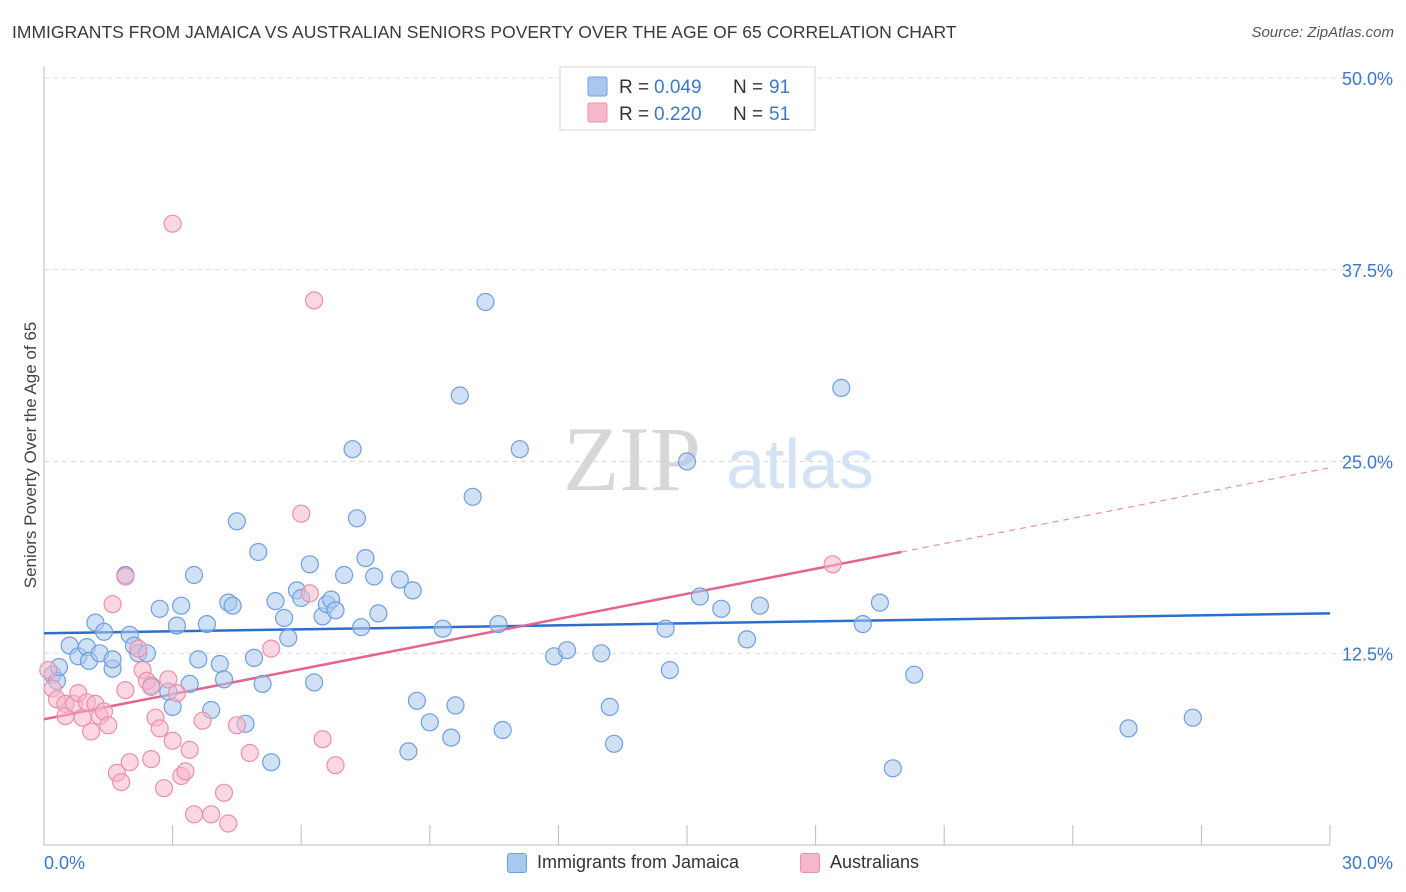  Describe the element at coordinates (1367, 463) in the screenshot. I see `y-tick-label-1: 25.0%` at that location.